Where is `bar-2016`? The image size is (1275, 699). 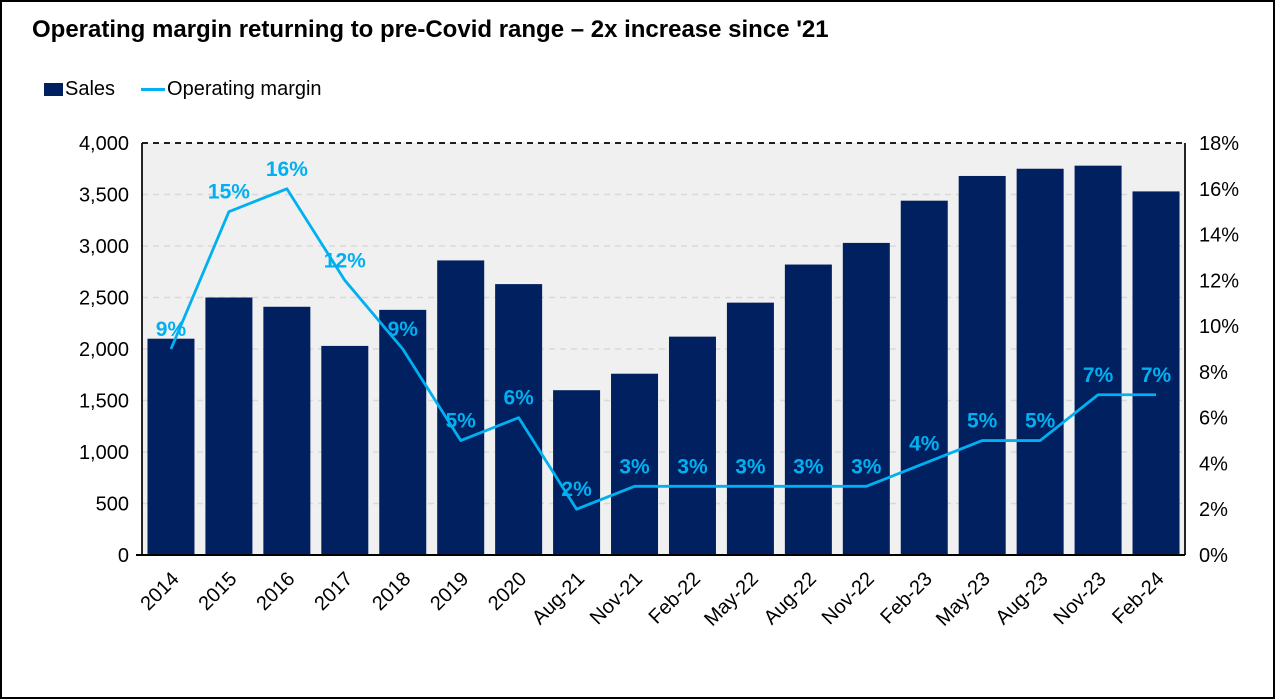 bar-2016 is located at coordinates (287, 430).